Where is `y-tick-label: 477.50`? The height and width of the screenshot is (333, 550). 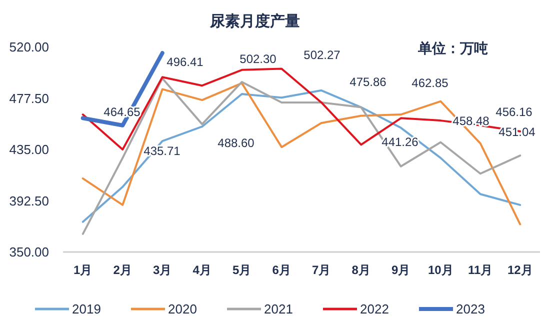 y-tick-label: 477.50 is located at coordinates (29, 98).